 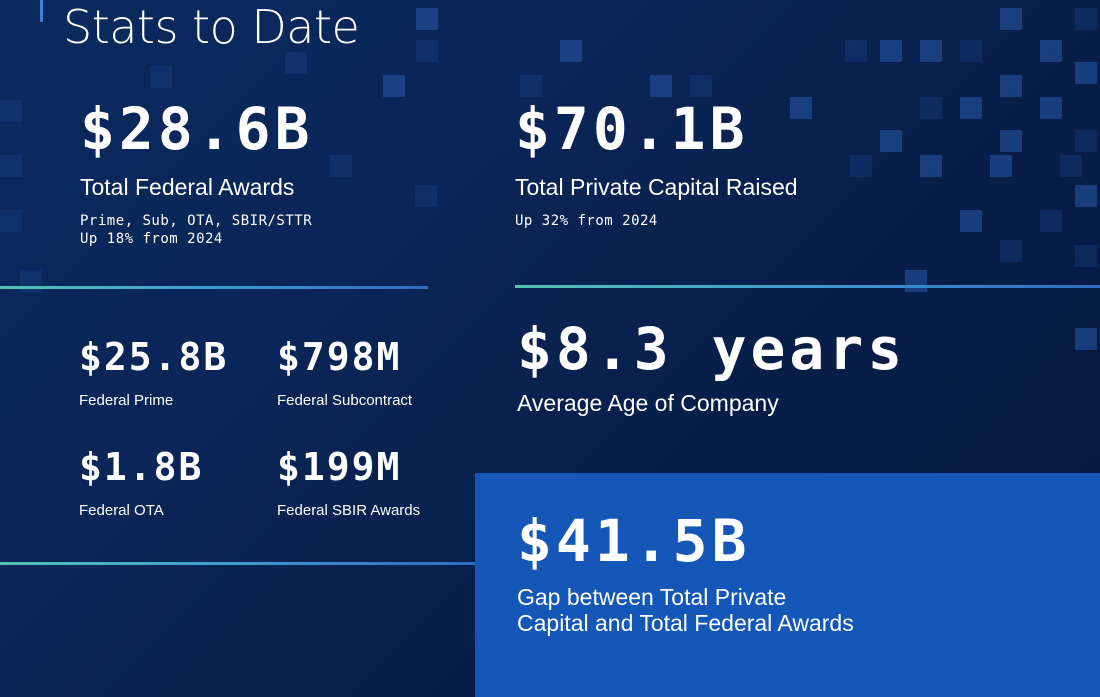 I want to click on federal-awards-label: Total Federal Awards, so click(x=187, y=187).